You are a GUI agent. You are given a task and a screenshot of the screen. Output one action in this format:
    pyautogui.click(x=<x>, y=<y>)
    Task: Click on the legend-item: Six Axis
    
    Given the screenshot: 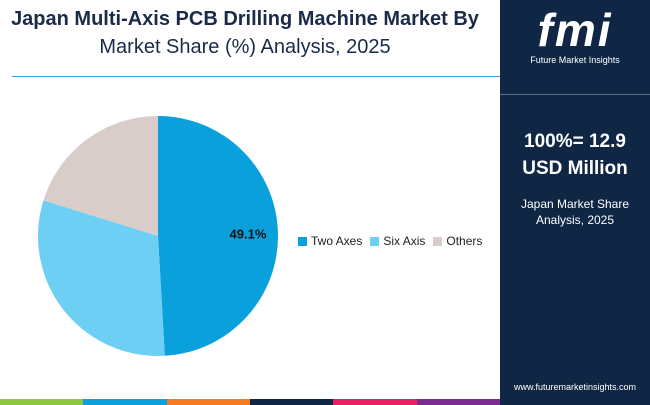 What is the action you would take?
    pyautogui.click(x=397, y=241)
    